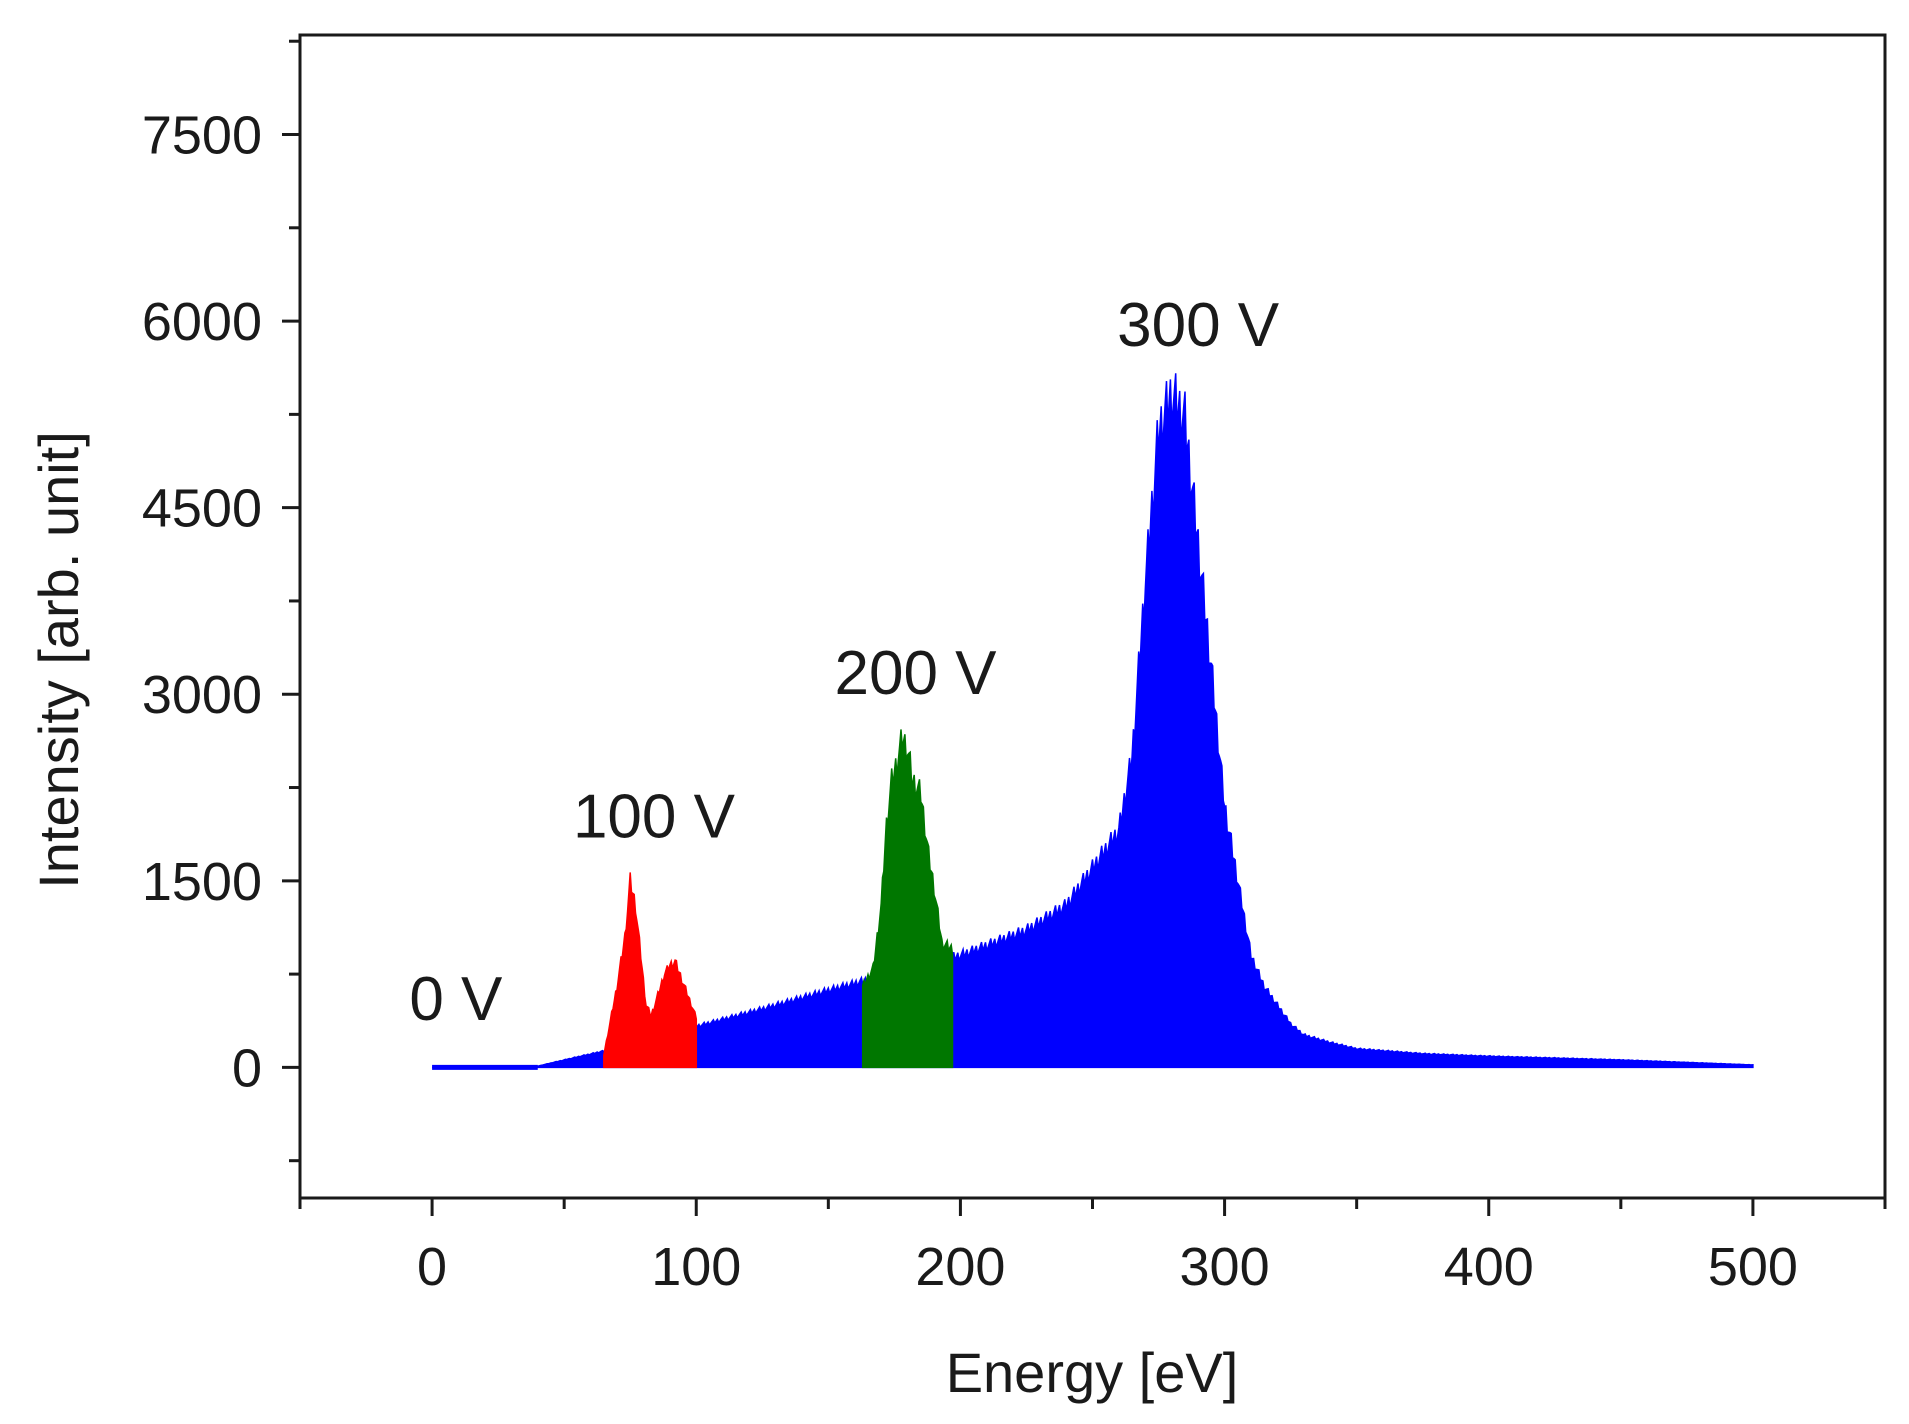 This screenshot has height=1424, width=1909. What do you see at coordinates (456, 999) in the screenshot?
I see `annotation-0-v: 0 V` at bounding box center [456, 999].